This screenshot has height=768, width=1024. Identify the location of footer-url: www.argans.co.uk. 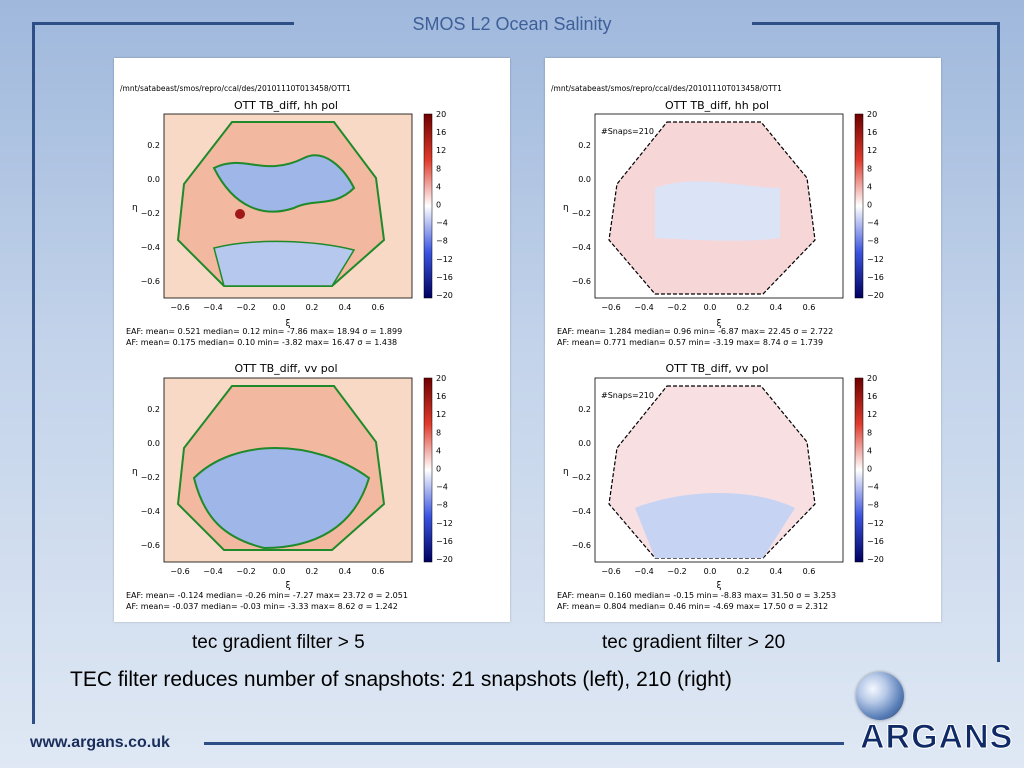
(100, 742).